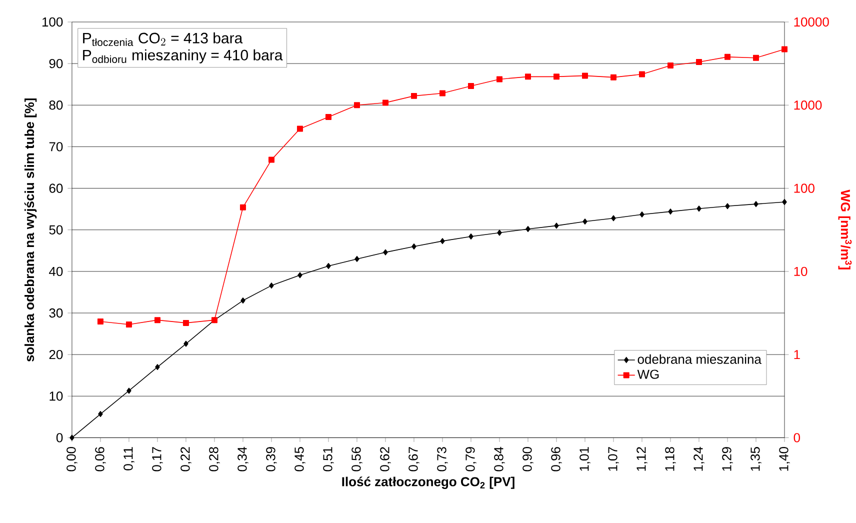 The width and height of the screenshot is (856, 523). I want to click on y-tick-label: 20, so click(56, 355).